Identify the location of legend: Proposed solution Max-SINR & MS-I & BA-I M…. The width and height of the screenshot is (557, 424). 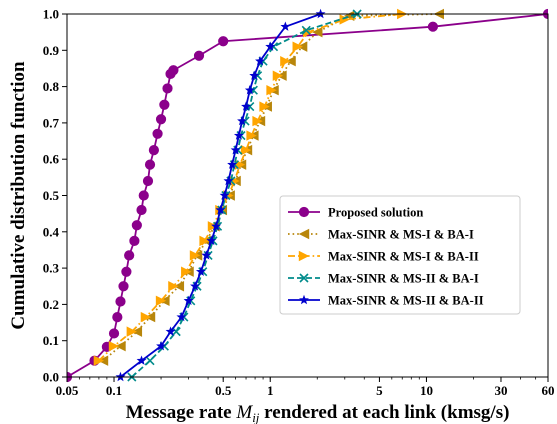
(400, 255).